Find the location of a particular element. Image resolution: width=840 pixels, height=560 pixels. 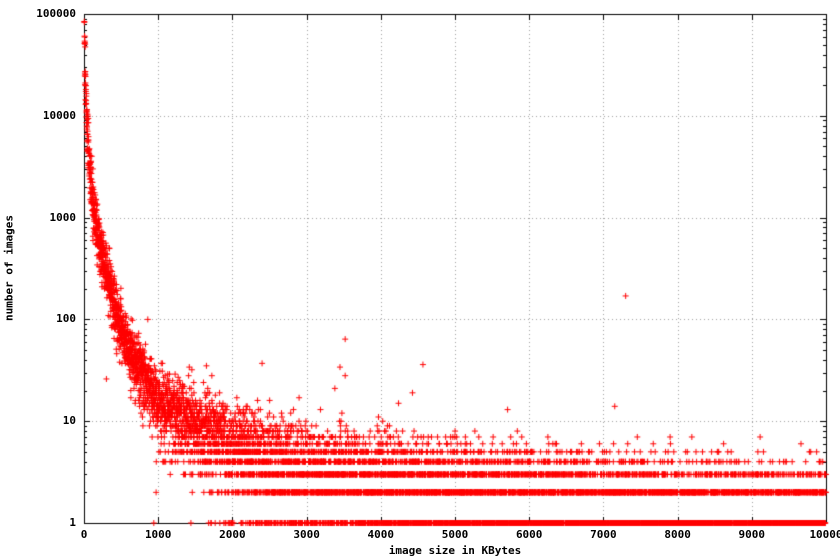

y-tick-label-10: 10 is located at coordinates (69, 421).